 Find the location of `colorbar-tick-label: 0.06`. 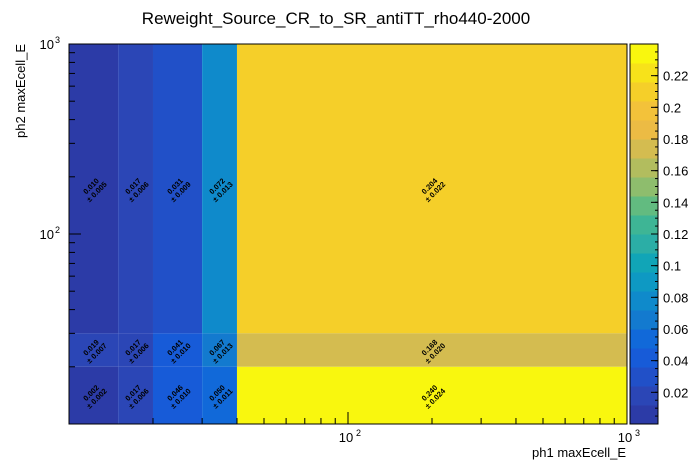

colorbar-tick-label: 0.06 is located at coordinates (675, 329).